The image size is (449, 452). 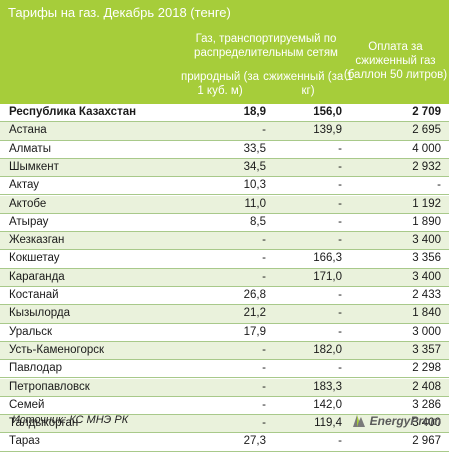 I want to click on cell-region: Кызылорда, so click(x=39, y=313).